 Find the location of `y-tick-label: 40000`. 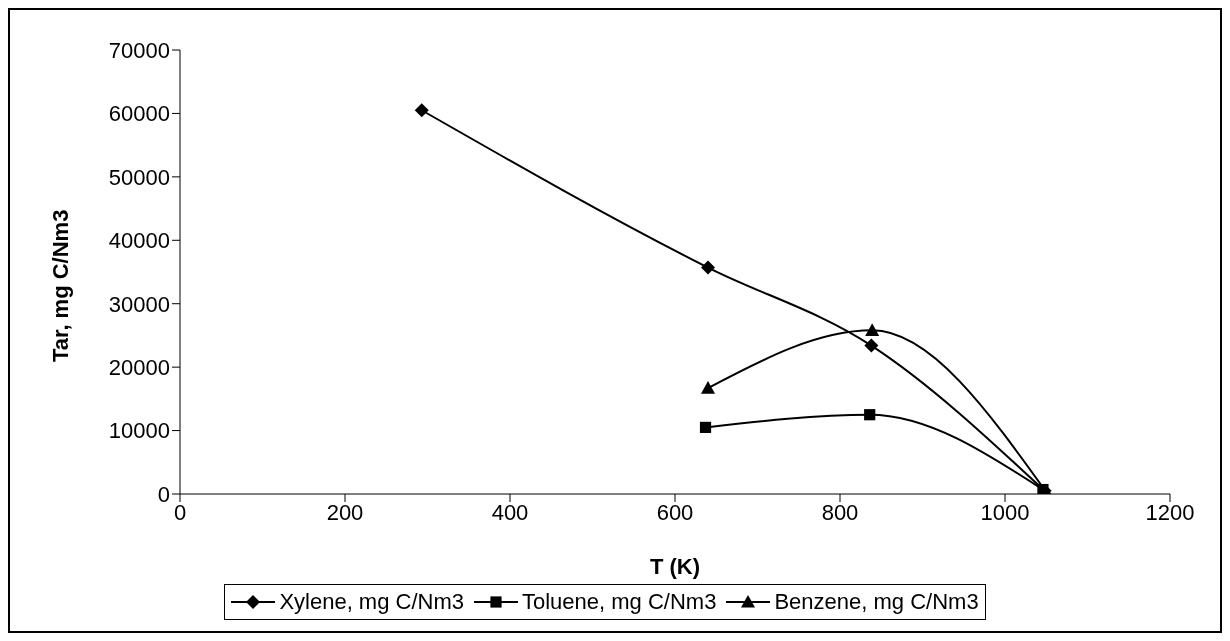

y-tick-label: 40000 is located at coordinates (139, 241).